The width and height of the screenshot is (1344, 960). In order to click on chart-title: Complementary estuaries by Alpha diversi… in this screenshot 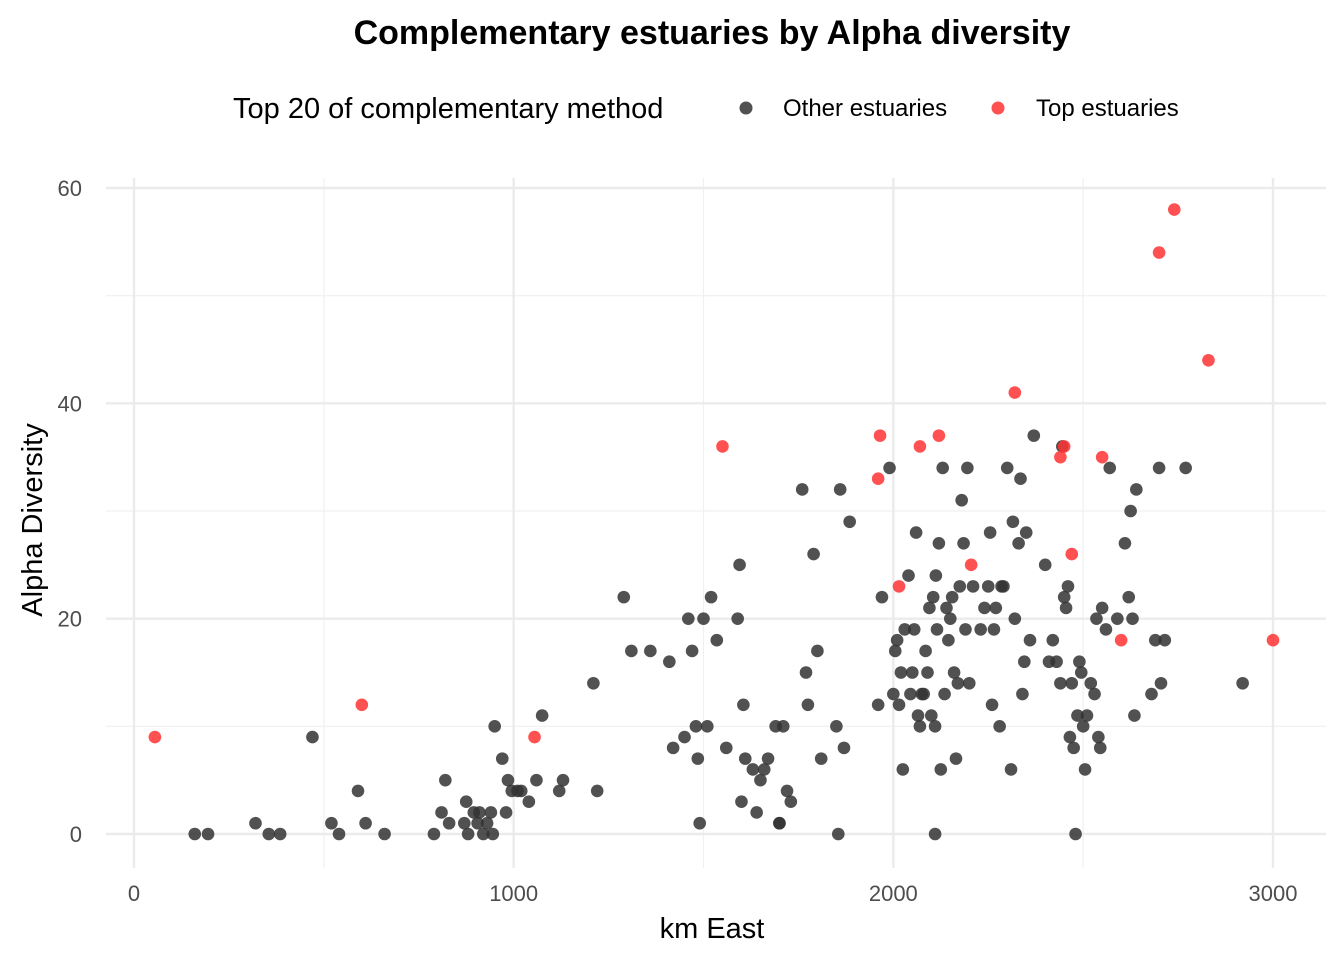, I will do `click(712, 33)`.